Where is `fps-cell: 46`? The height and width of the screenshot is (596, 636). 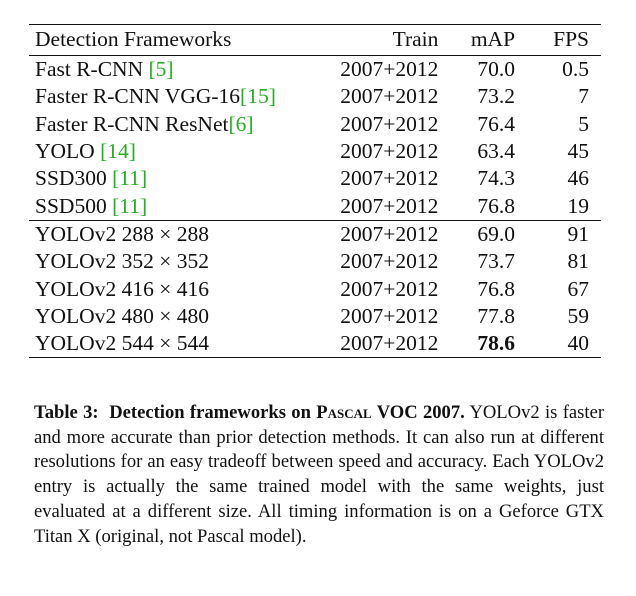
fps-cell: 46 is located at coordinates (578, 178).